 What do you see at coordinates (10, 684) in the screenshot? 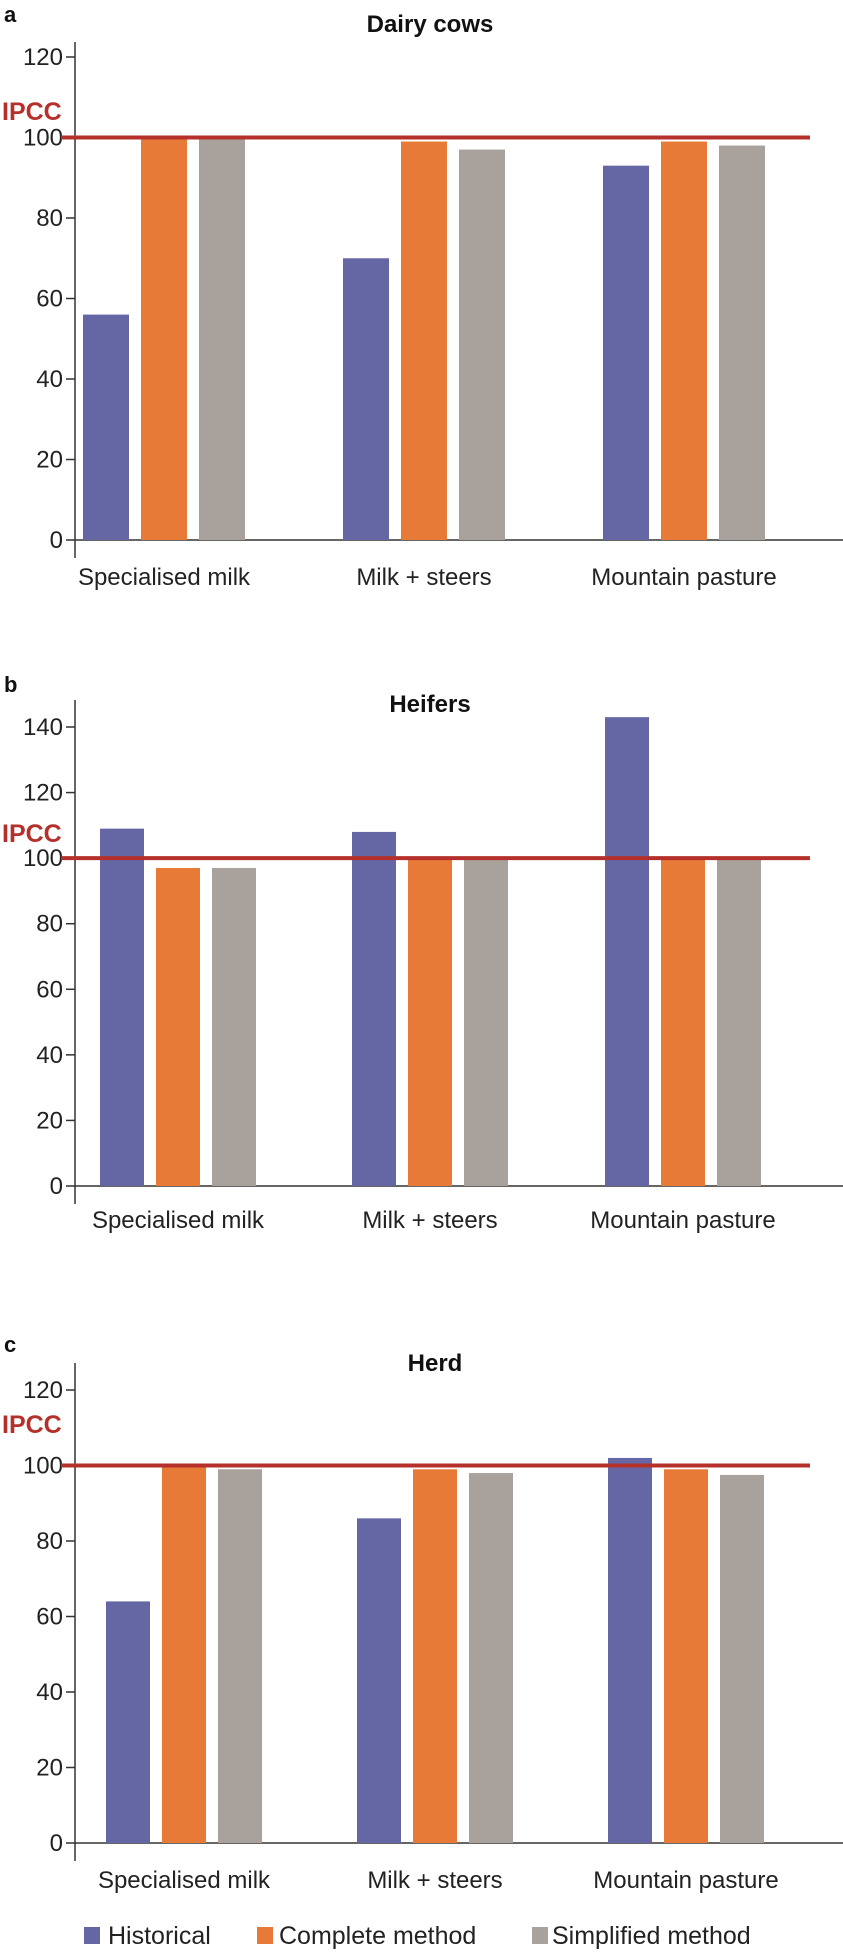
I see `panel-letter: b` at bounding box center [10, 684].